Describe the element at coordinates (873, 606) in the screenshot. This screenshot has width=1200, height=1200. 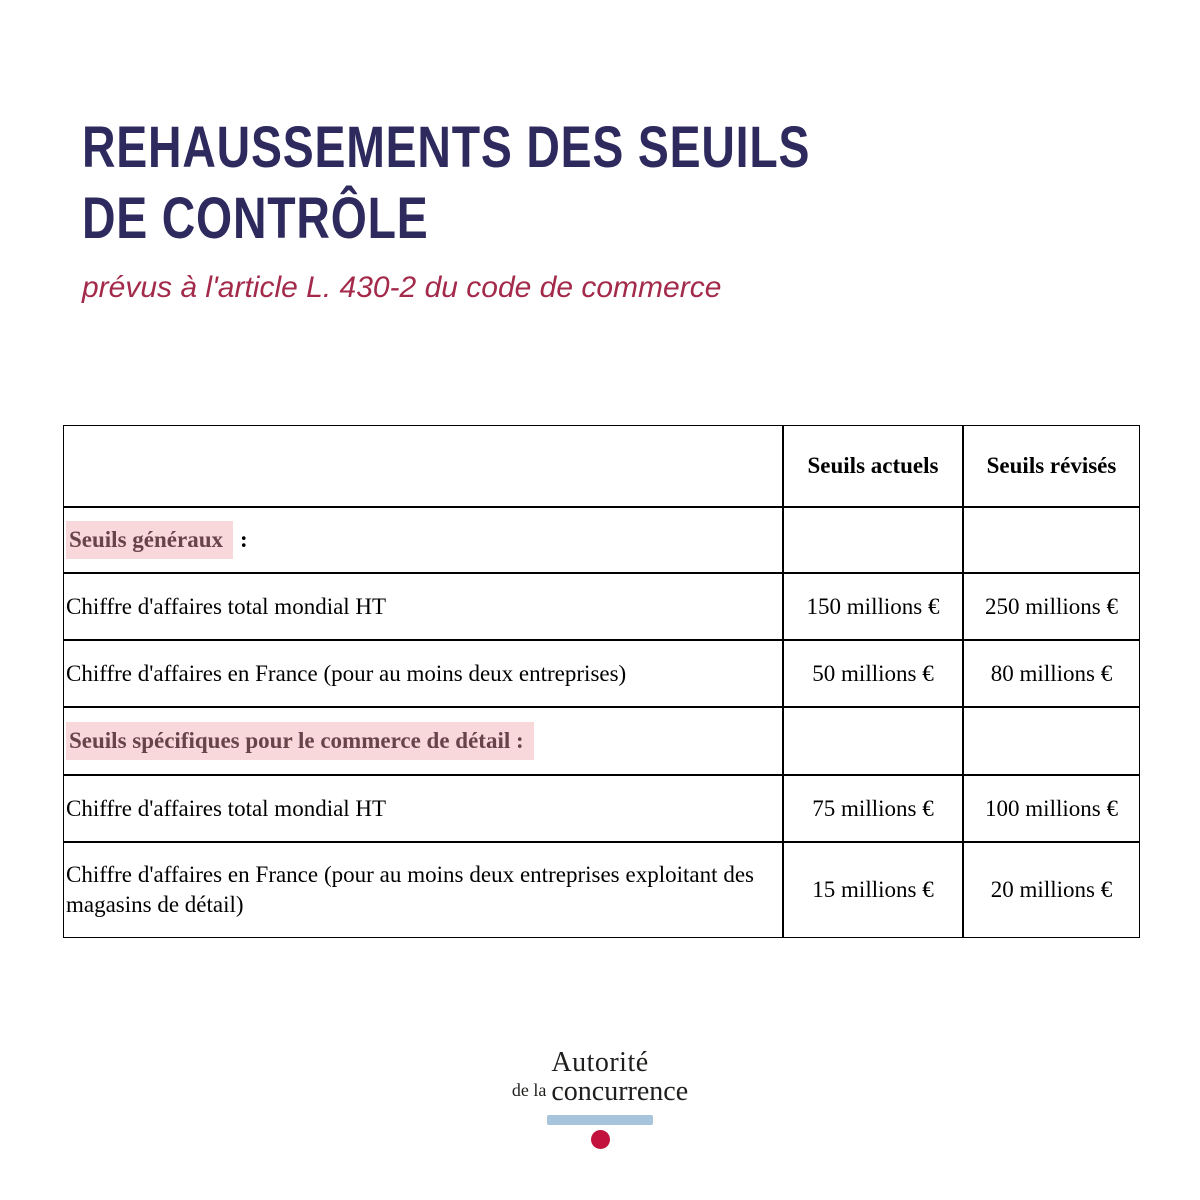
I see `value-cell-actuel: 150 millions €` at that location.